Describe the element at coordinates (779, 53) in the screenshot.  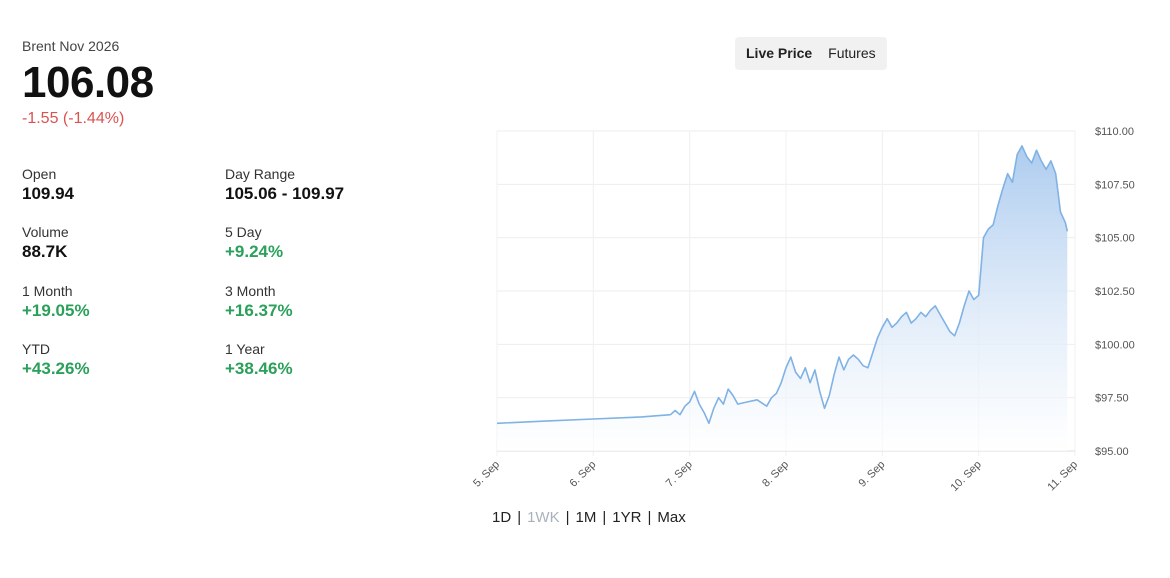
I see `toggle-live-price: Live Price` at that location.